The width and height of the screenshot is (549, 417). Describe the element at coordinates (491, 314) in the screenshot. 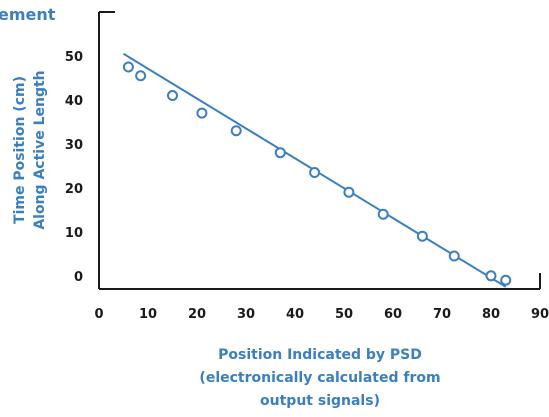

I see `x-tick-label: 80` at that location.